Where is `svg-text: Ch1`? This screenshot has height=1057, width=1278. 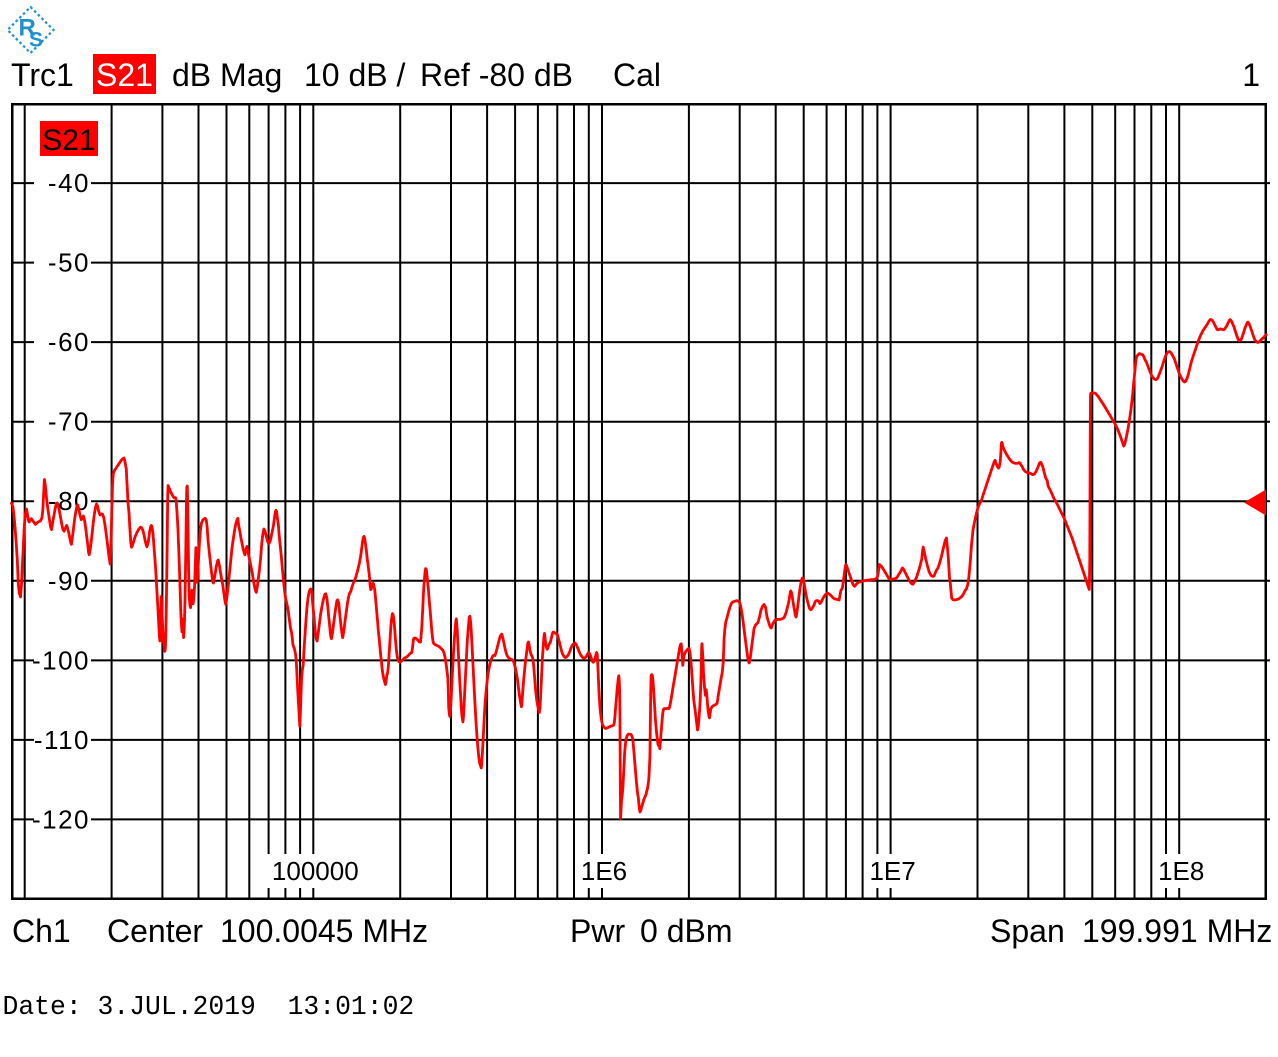 svg-text: Ch1 is located at coordinates (41, 931).